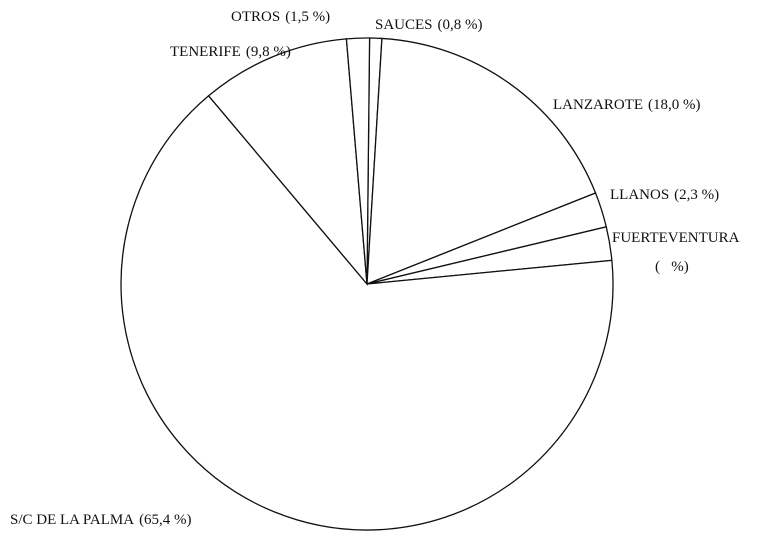 This screenshot has width=779, height=540. What do you see at coordinates (672, 267) in the screenshot?
I see `value-label: ( %)` at bounding box center [672, 267].